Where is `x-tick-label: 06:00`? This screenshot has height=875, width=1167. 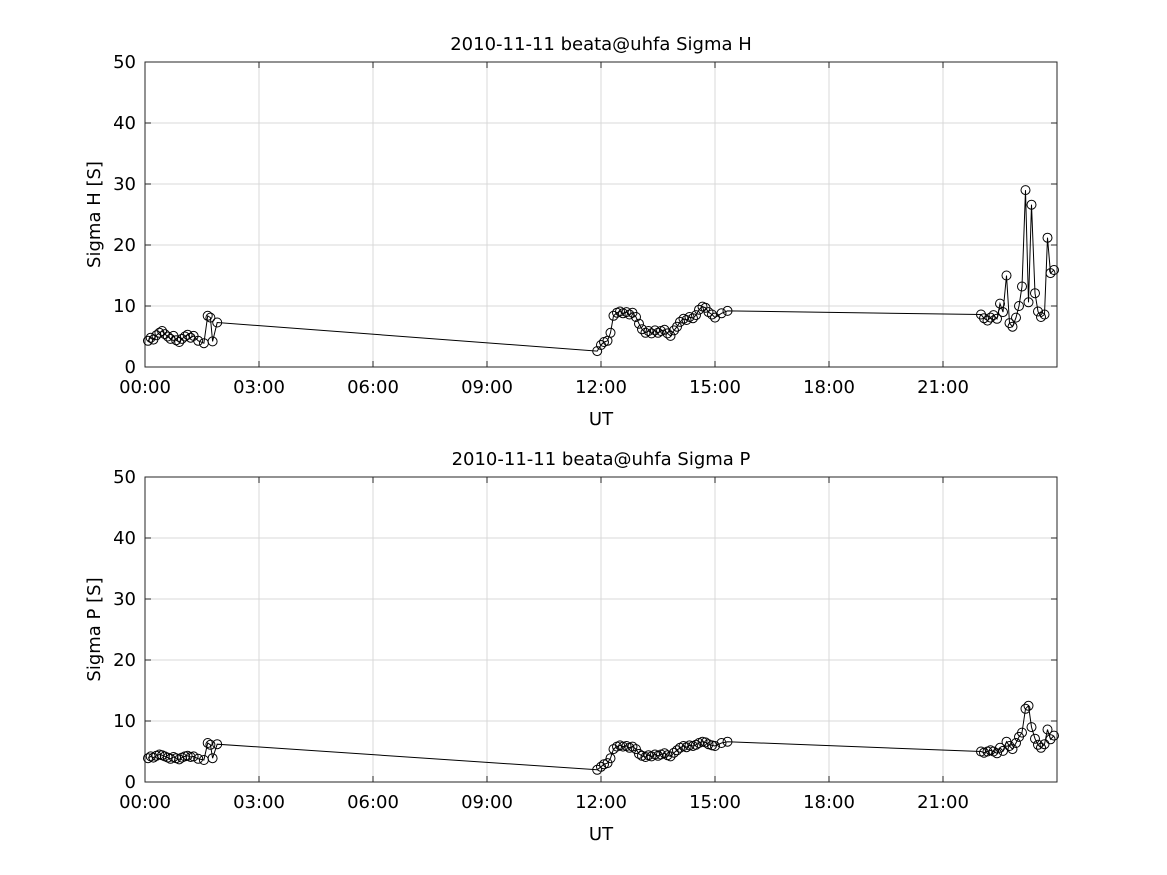 x-tick-label: 06:00 is located at coordinates (373, 387).